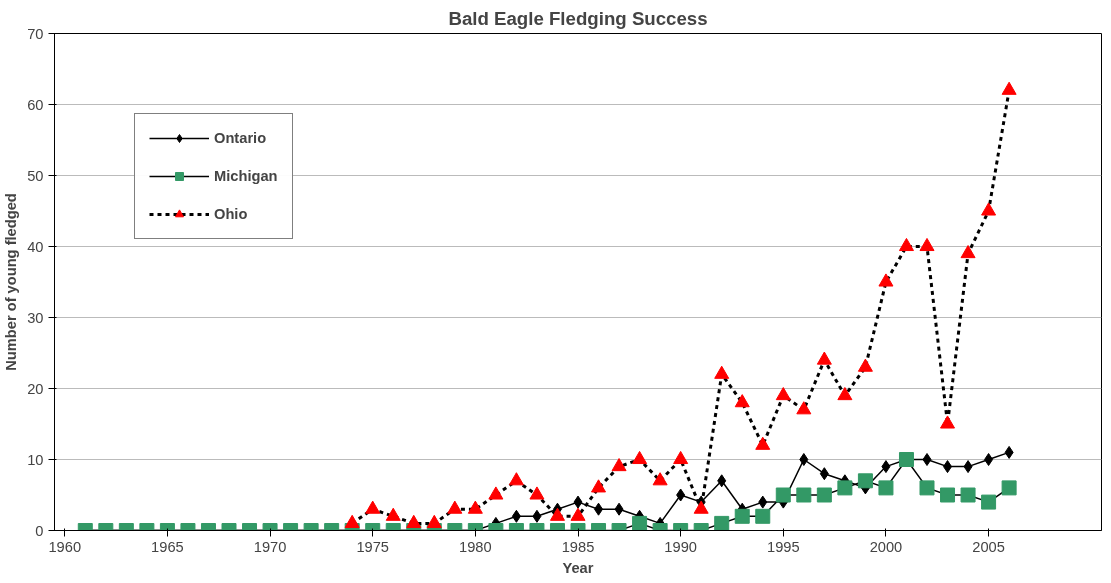 The height and width of the screenshot is (583, 1111). What do you see at coordinates (680, 546) in the screenshot?
I see `x-tick-label: 1990` at bounding box center [680, 546].